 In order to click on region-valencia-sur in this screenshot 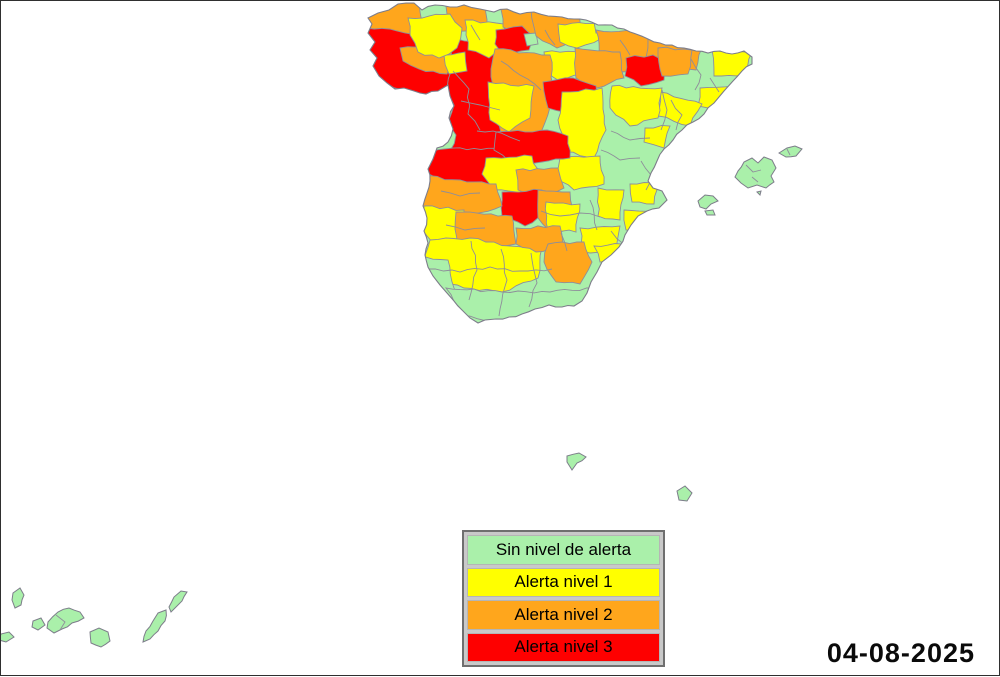, I will do `click(639, 222)`.